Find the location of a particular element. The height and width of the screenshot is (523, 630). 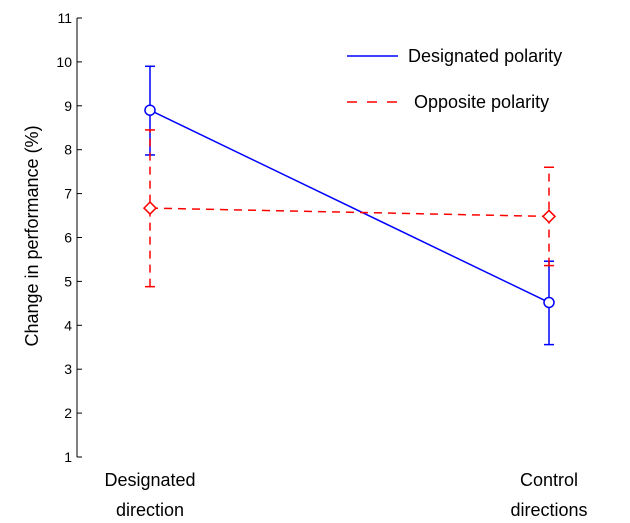

x-axis-labels: Designated direction Control directions is located at coordinates (345, 495).